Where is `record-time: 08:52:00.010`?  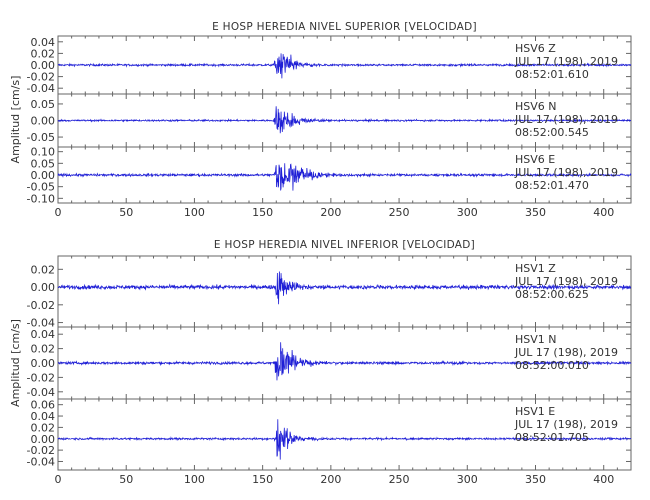 record-time: 08:52:00.010 is located at coordinates (552, 365).